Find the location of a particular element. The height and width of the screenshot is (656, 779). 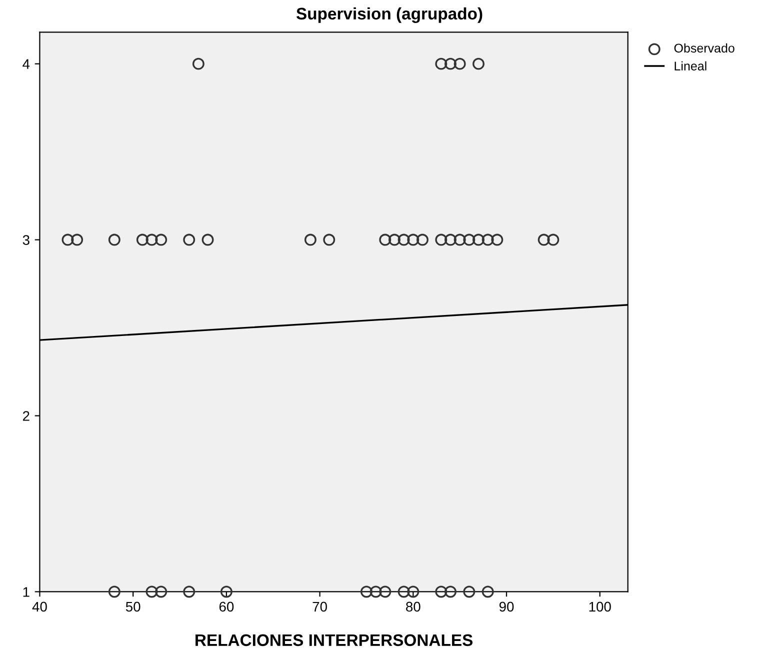

y-tick-label: 2 is located at coordinates (26, 416).